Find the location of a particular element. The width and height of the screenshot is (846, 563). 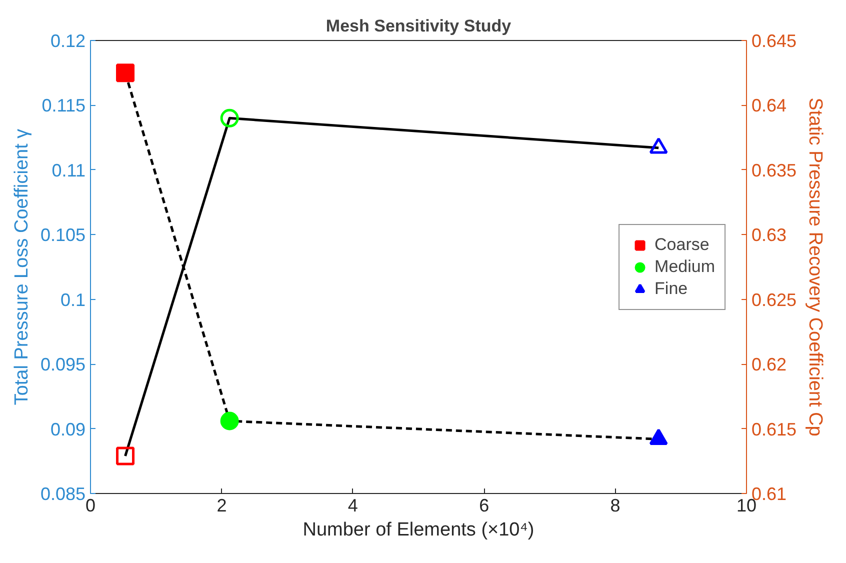

y-tick-label: 0.095 is located at coordinates (63, 364).